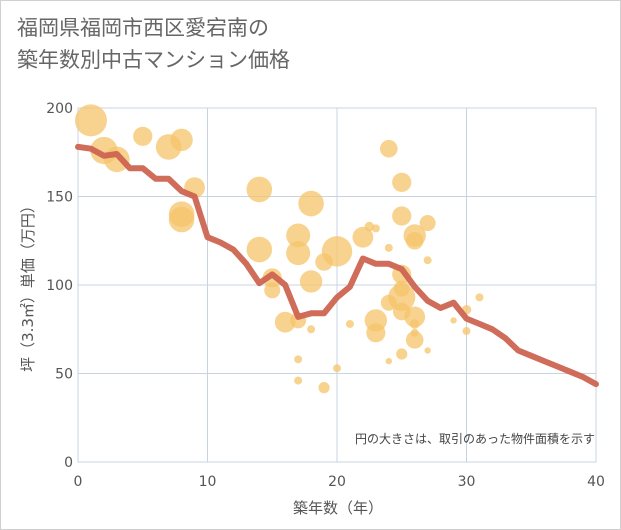 The image size is (621, 530). Describe the element at coordinates (78, 482) in the screenshot. I see `x-tick-label: 0` at that location.